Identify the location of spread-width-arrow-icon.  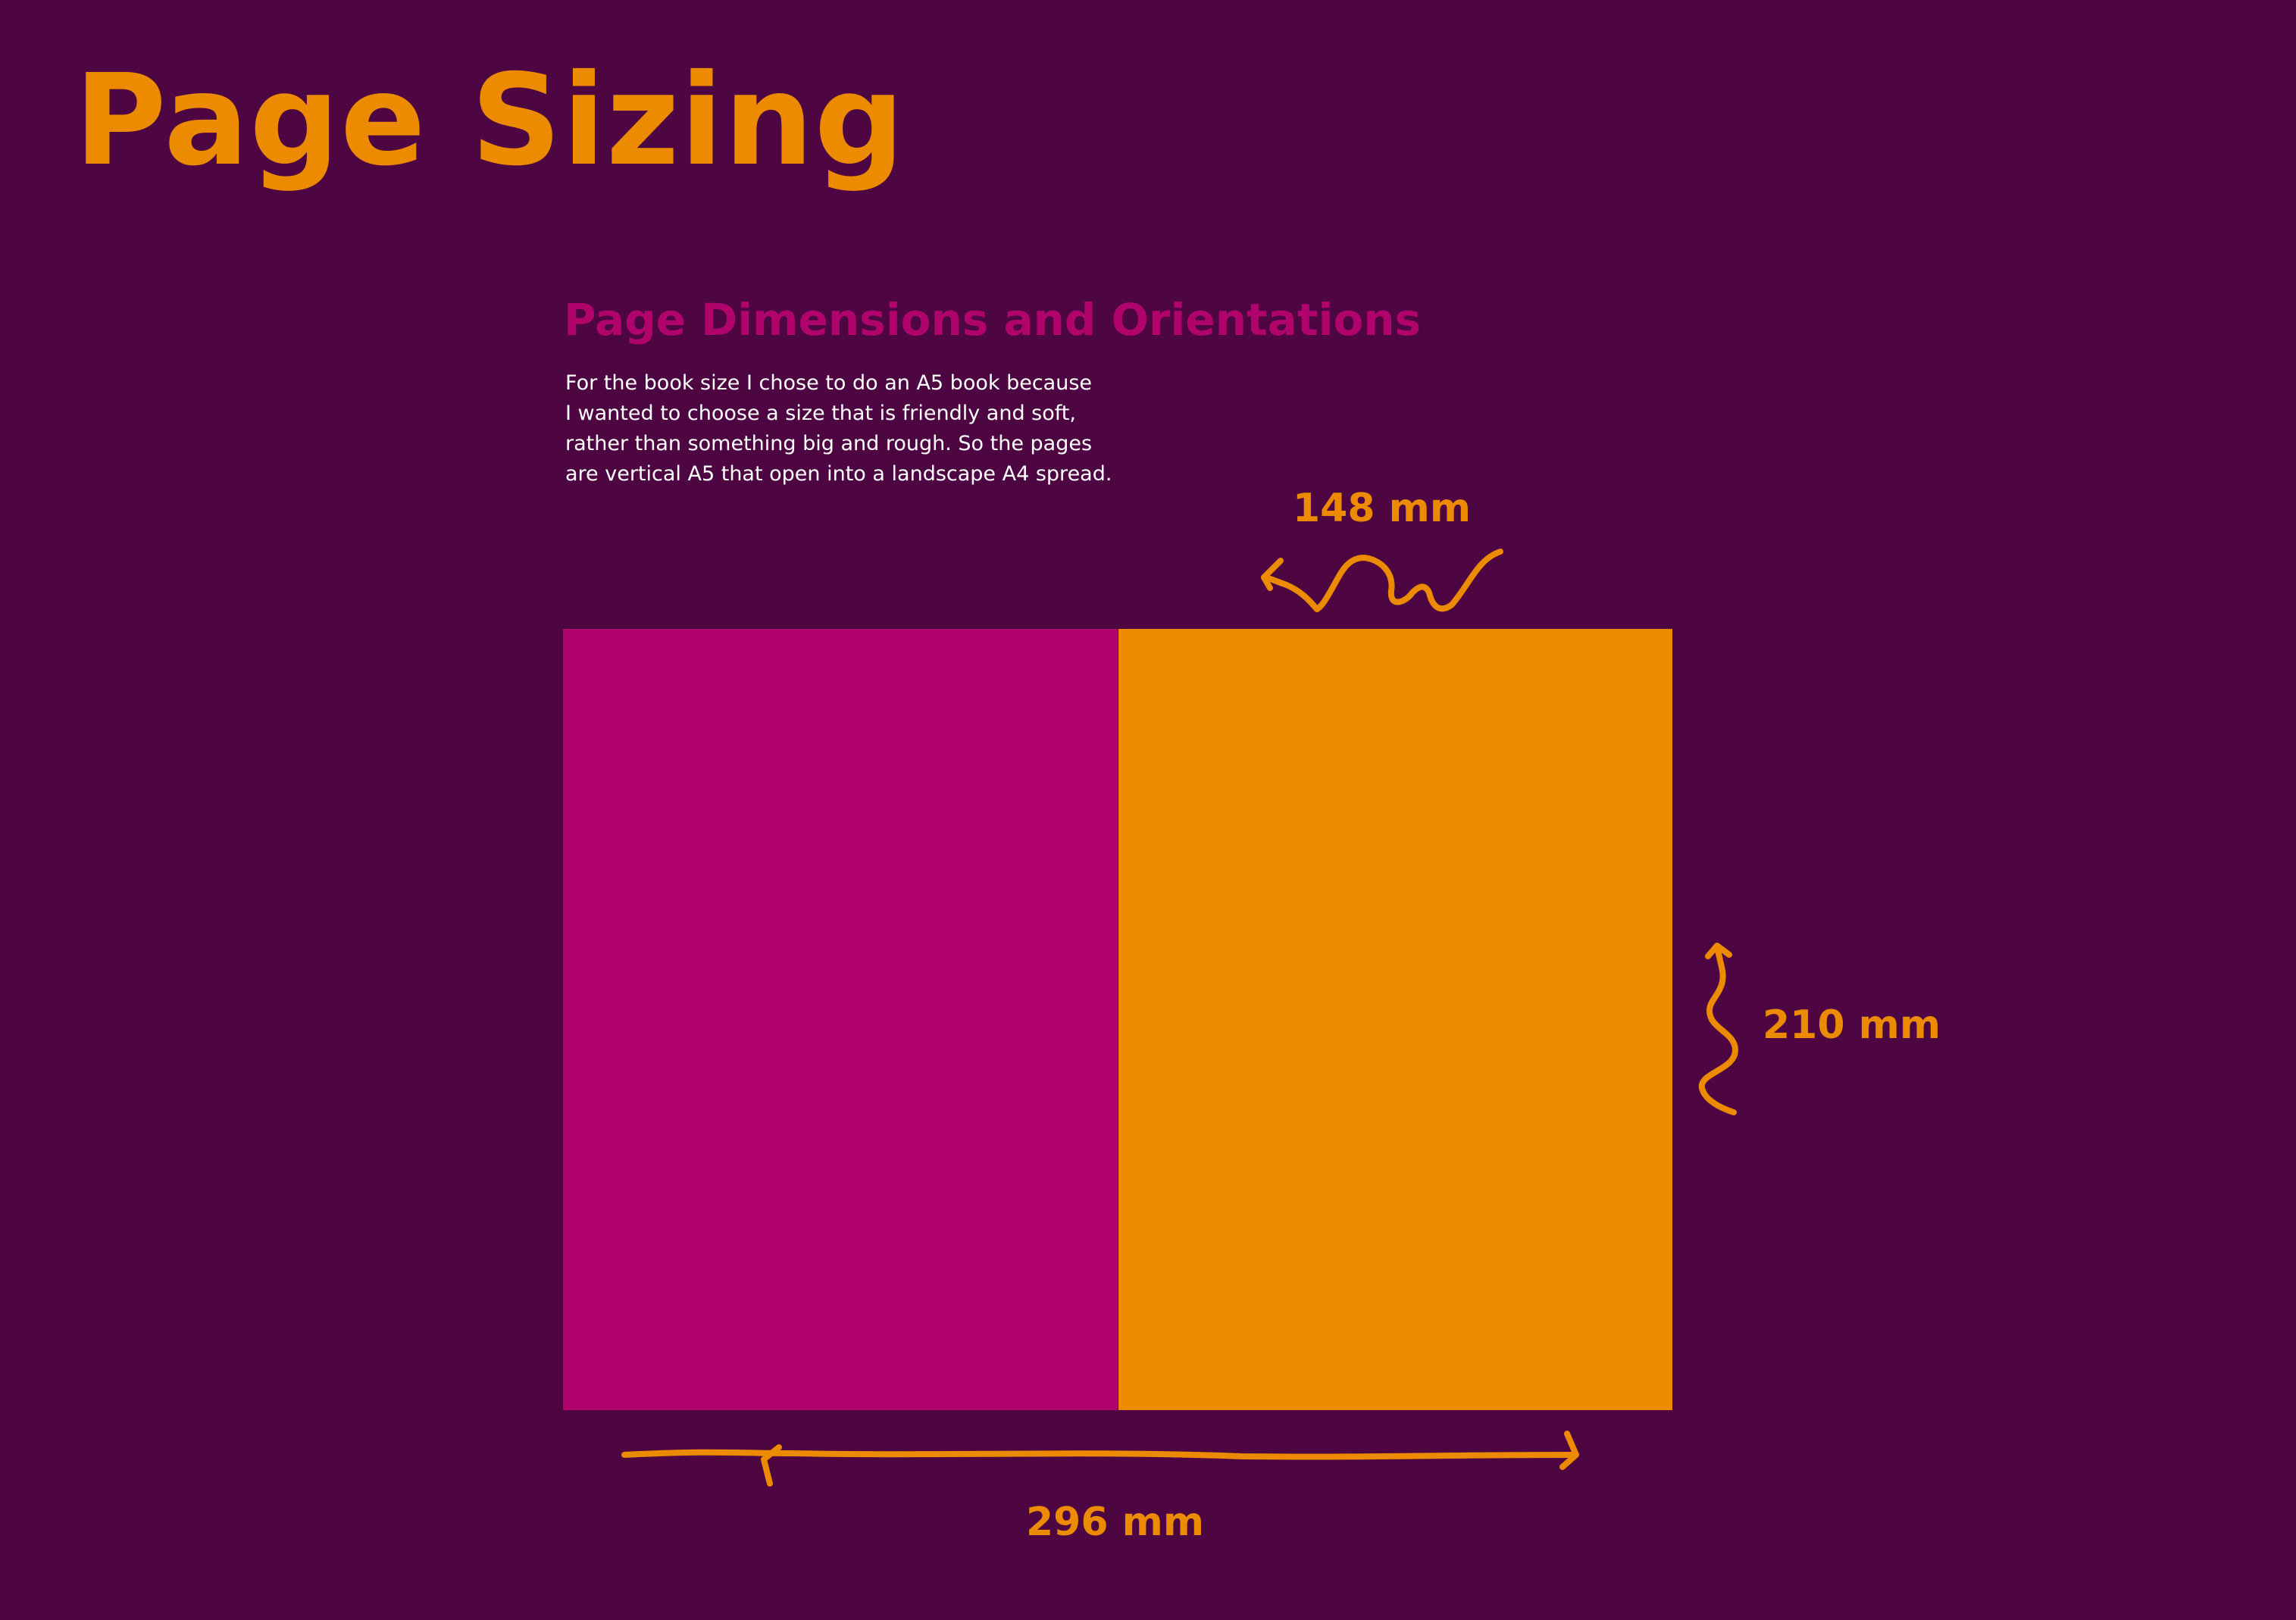
(1100, 1459).